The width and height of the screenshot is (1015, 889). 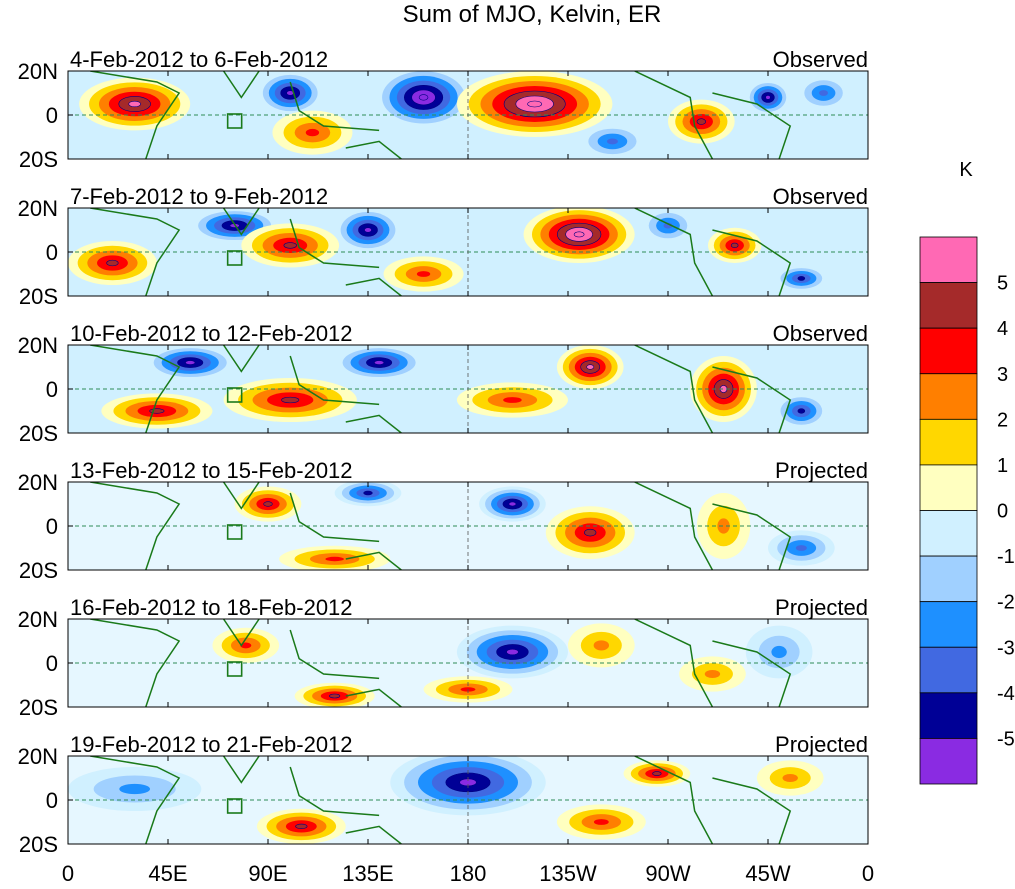 I want to click on colorbar-label: -5, so click(x=1006, y=739).